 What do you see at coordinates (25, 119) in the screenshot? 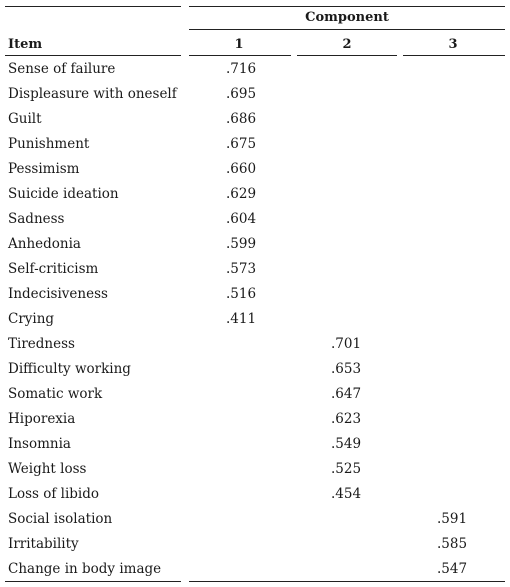
I see `item-label: Guilt` at bounding box center [25, 119].